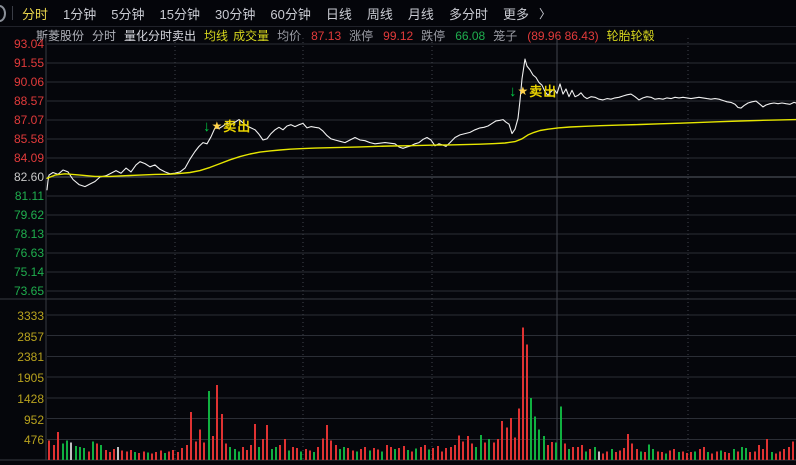 This screenshot has height=465, width=796. What do you see at coordinates (35, 14) in the screenshot?
I see `tab-分时: 分时` at bounding box center [35, 14].